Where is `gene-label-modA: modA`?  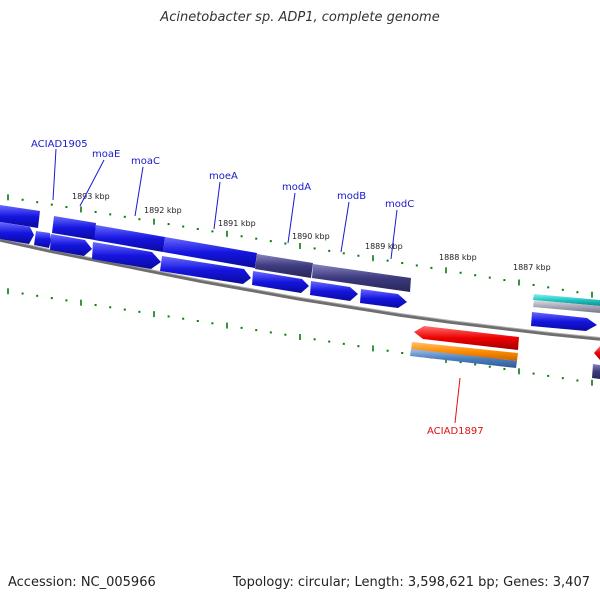 gene-label-modA: modA is located at coordinates (296, 187).